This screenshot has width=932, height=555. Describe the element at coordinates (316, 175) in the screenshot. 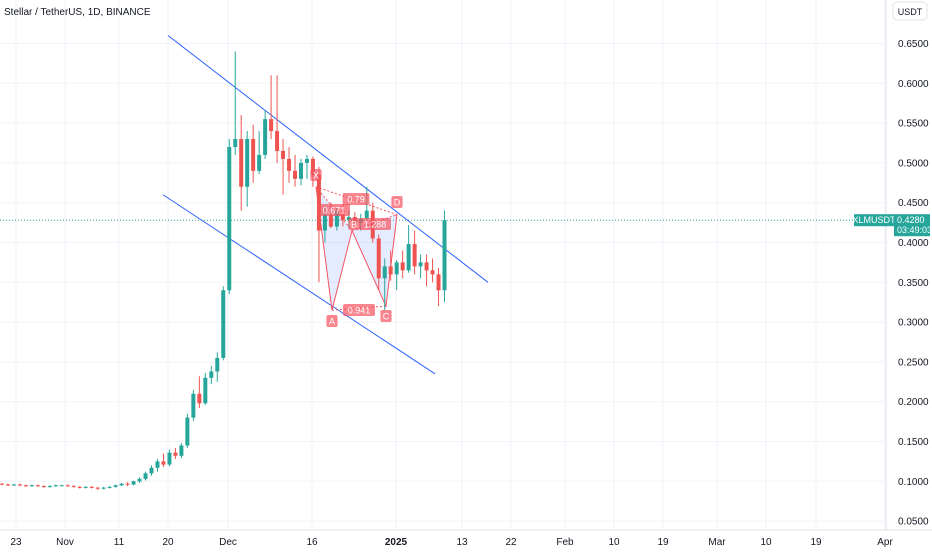

I see `pattern-point-x: X` at that location.